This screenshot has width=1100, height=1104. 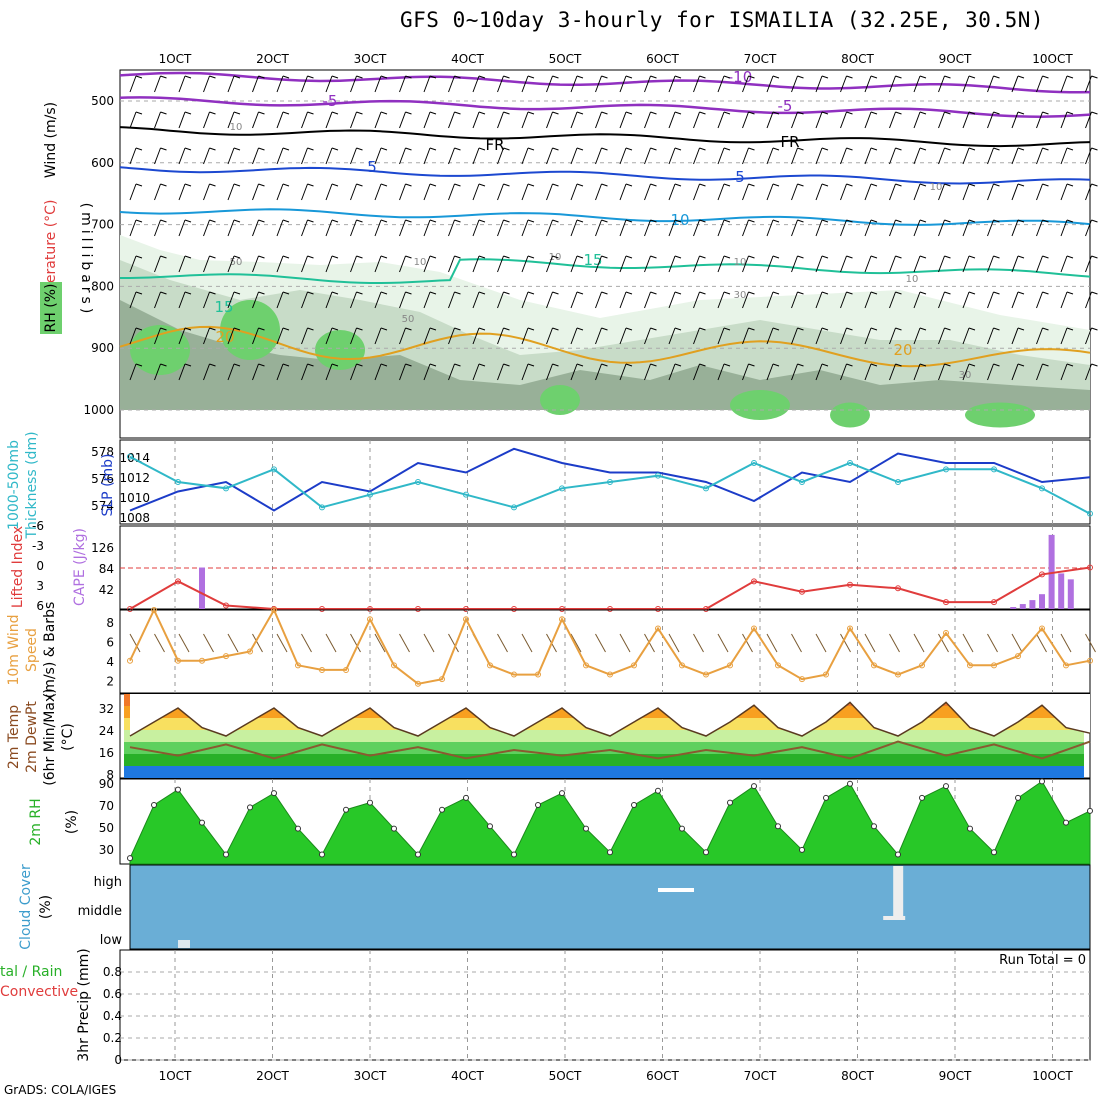 I want to click on slp-line, so click(x=610, y=479).